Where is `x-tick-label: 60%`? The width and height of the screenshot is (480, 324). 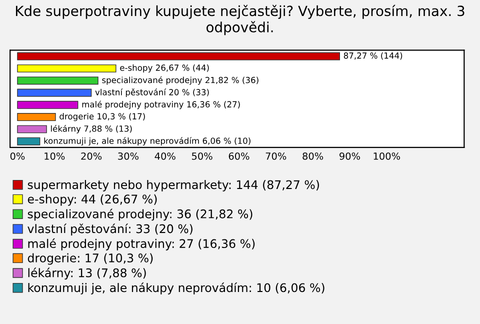 x-tick-label: 60% is located at coordinates (239, 156).